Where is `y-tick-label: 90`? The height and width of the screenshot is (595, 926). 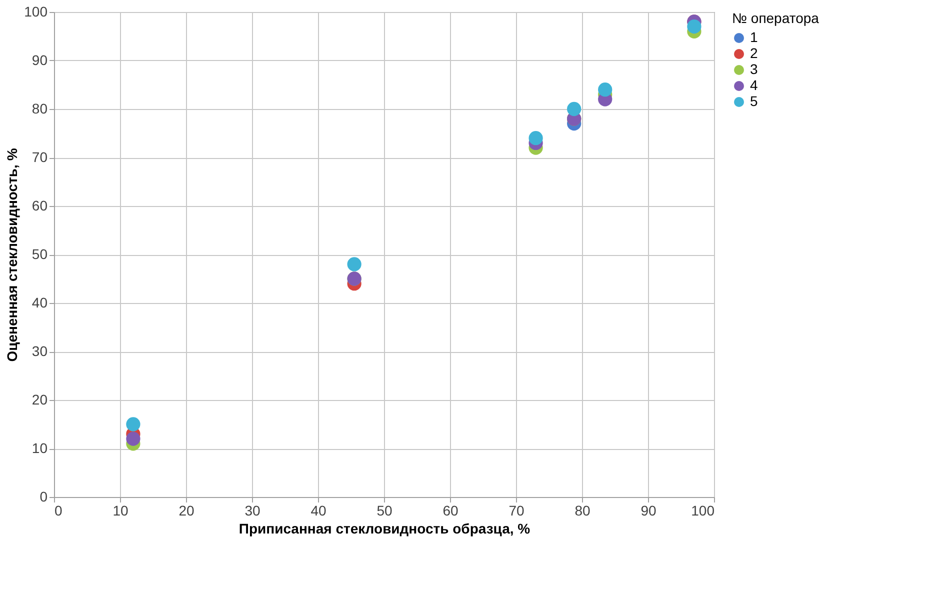 y-tick-label: 90 is located at coordinates (40, 60).